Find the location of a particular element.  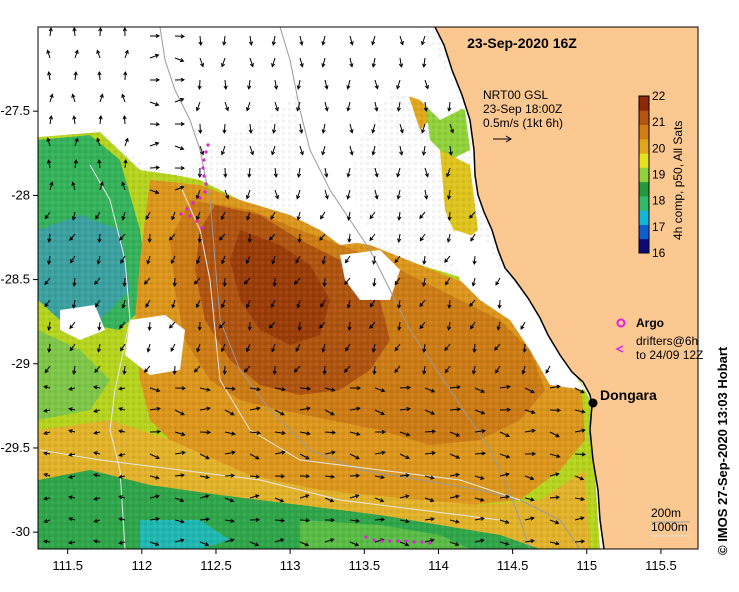

colorbar-tick-label: 21 is located at coordinates (659, 122).